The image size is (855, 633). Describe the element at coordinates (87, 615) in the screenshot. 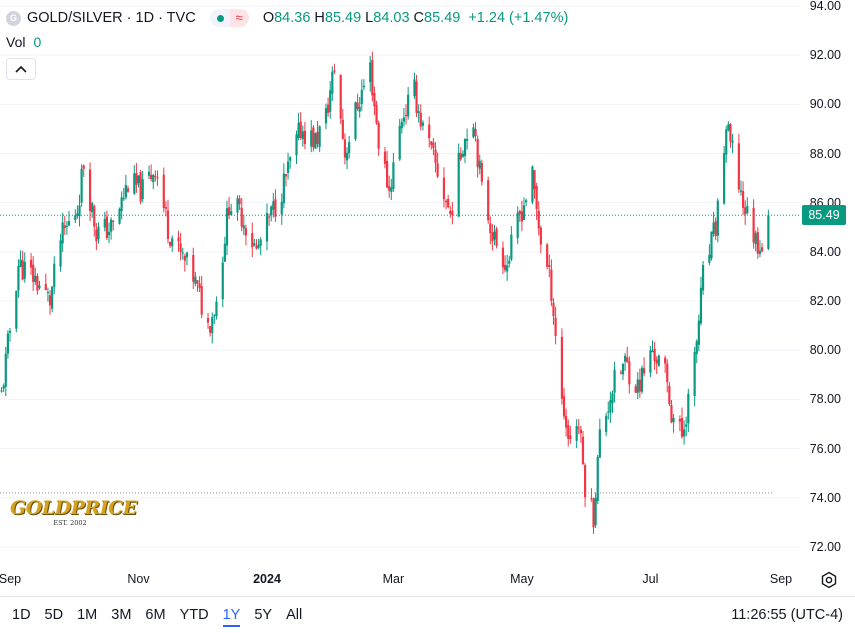

I see `range-button-1m: 1M` at that location.